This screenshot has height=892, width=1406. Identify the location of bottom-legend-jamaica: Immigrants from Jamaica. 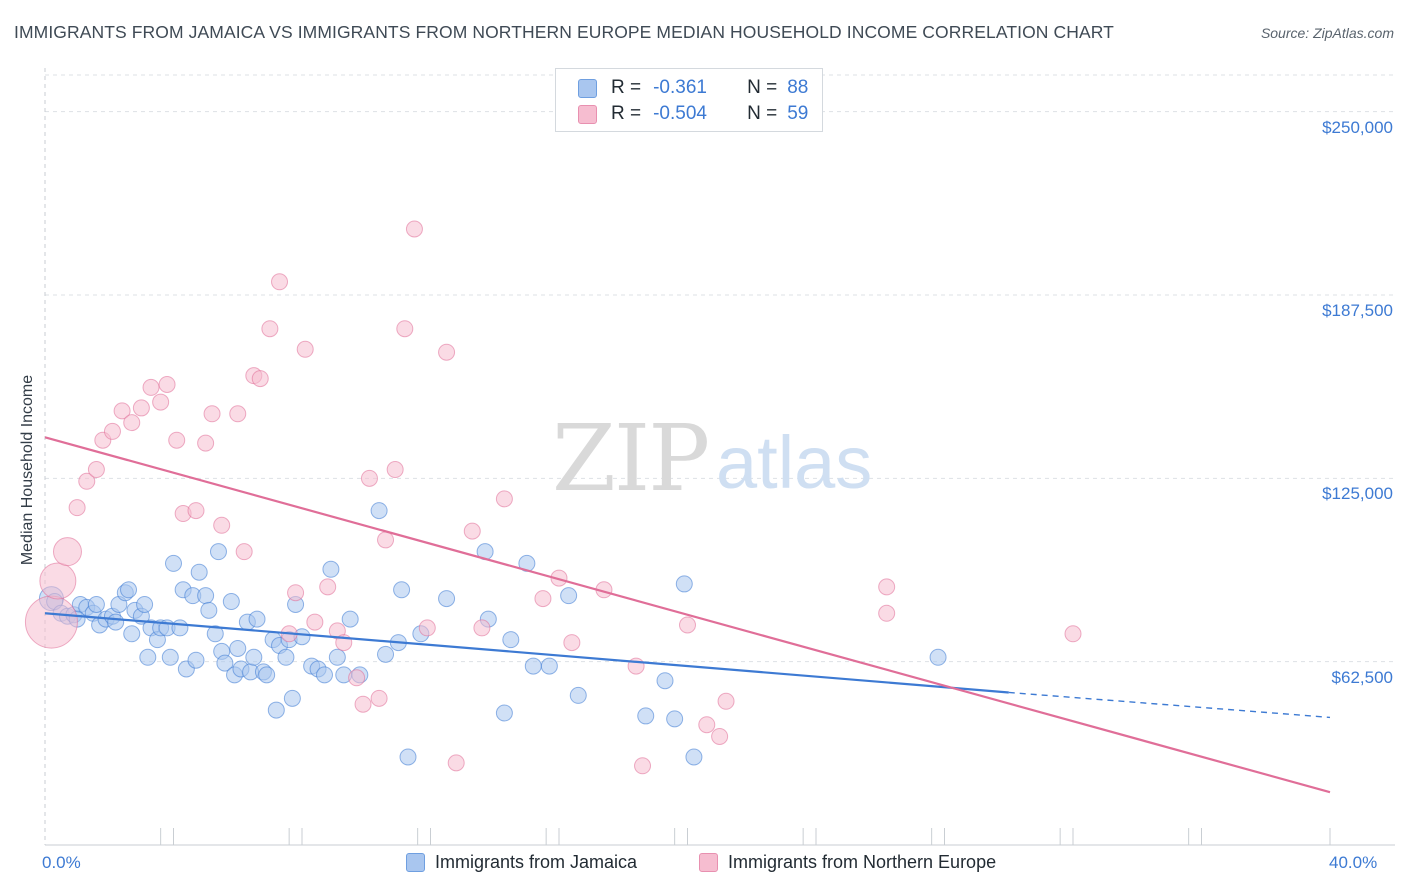
(521, 862).